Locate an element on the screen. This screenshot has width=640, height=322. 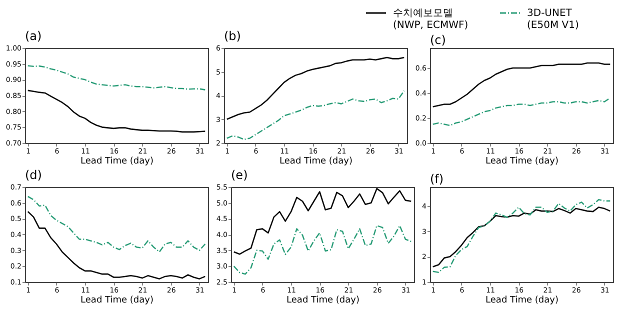
chart-title: (b) is located at coordinates (232, 36).